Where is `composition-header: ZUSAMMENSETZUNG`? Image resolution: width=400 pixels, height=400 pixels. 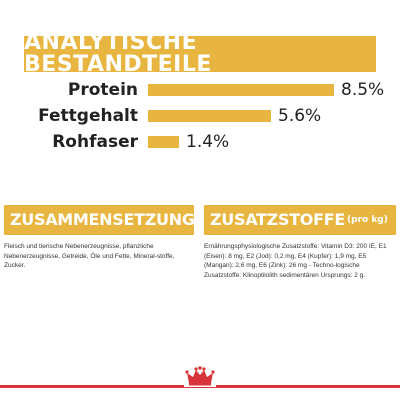 composition-header: ZUSAMMENSETZUNG is located at coordinates (99, 220).